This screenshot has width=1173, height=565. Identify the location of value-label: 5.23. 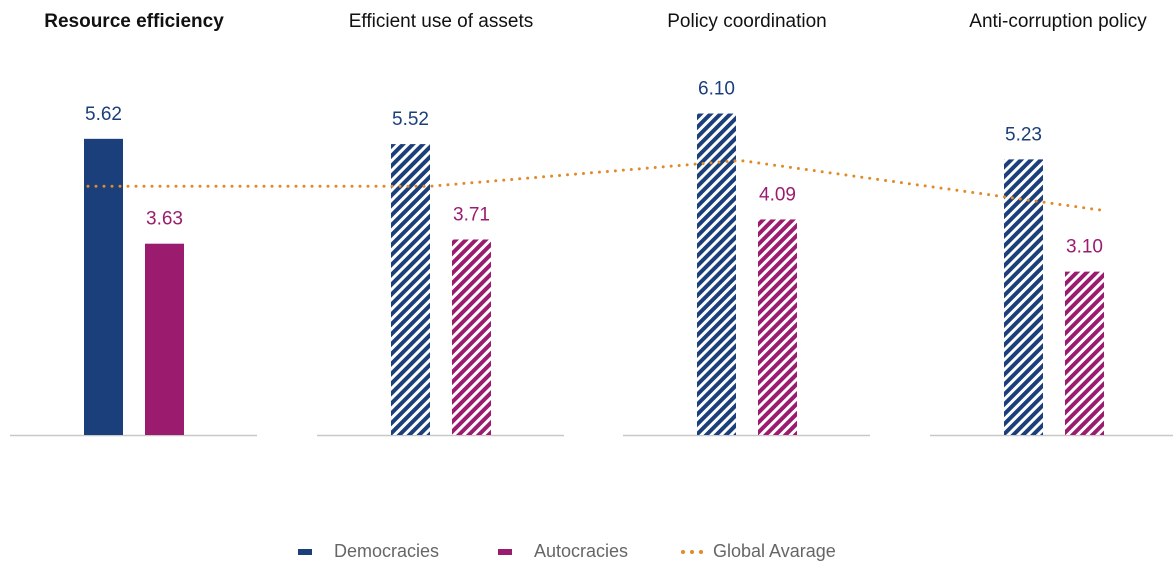
(1023, 134).